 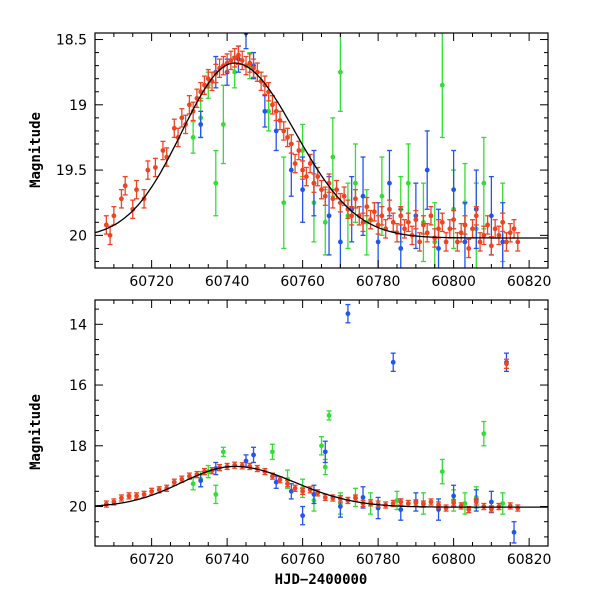 I want to click on x-axis-title: HJD−2400000, so click(x=321, y=580).